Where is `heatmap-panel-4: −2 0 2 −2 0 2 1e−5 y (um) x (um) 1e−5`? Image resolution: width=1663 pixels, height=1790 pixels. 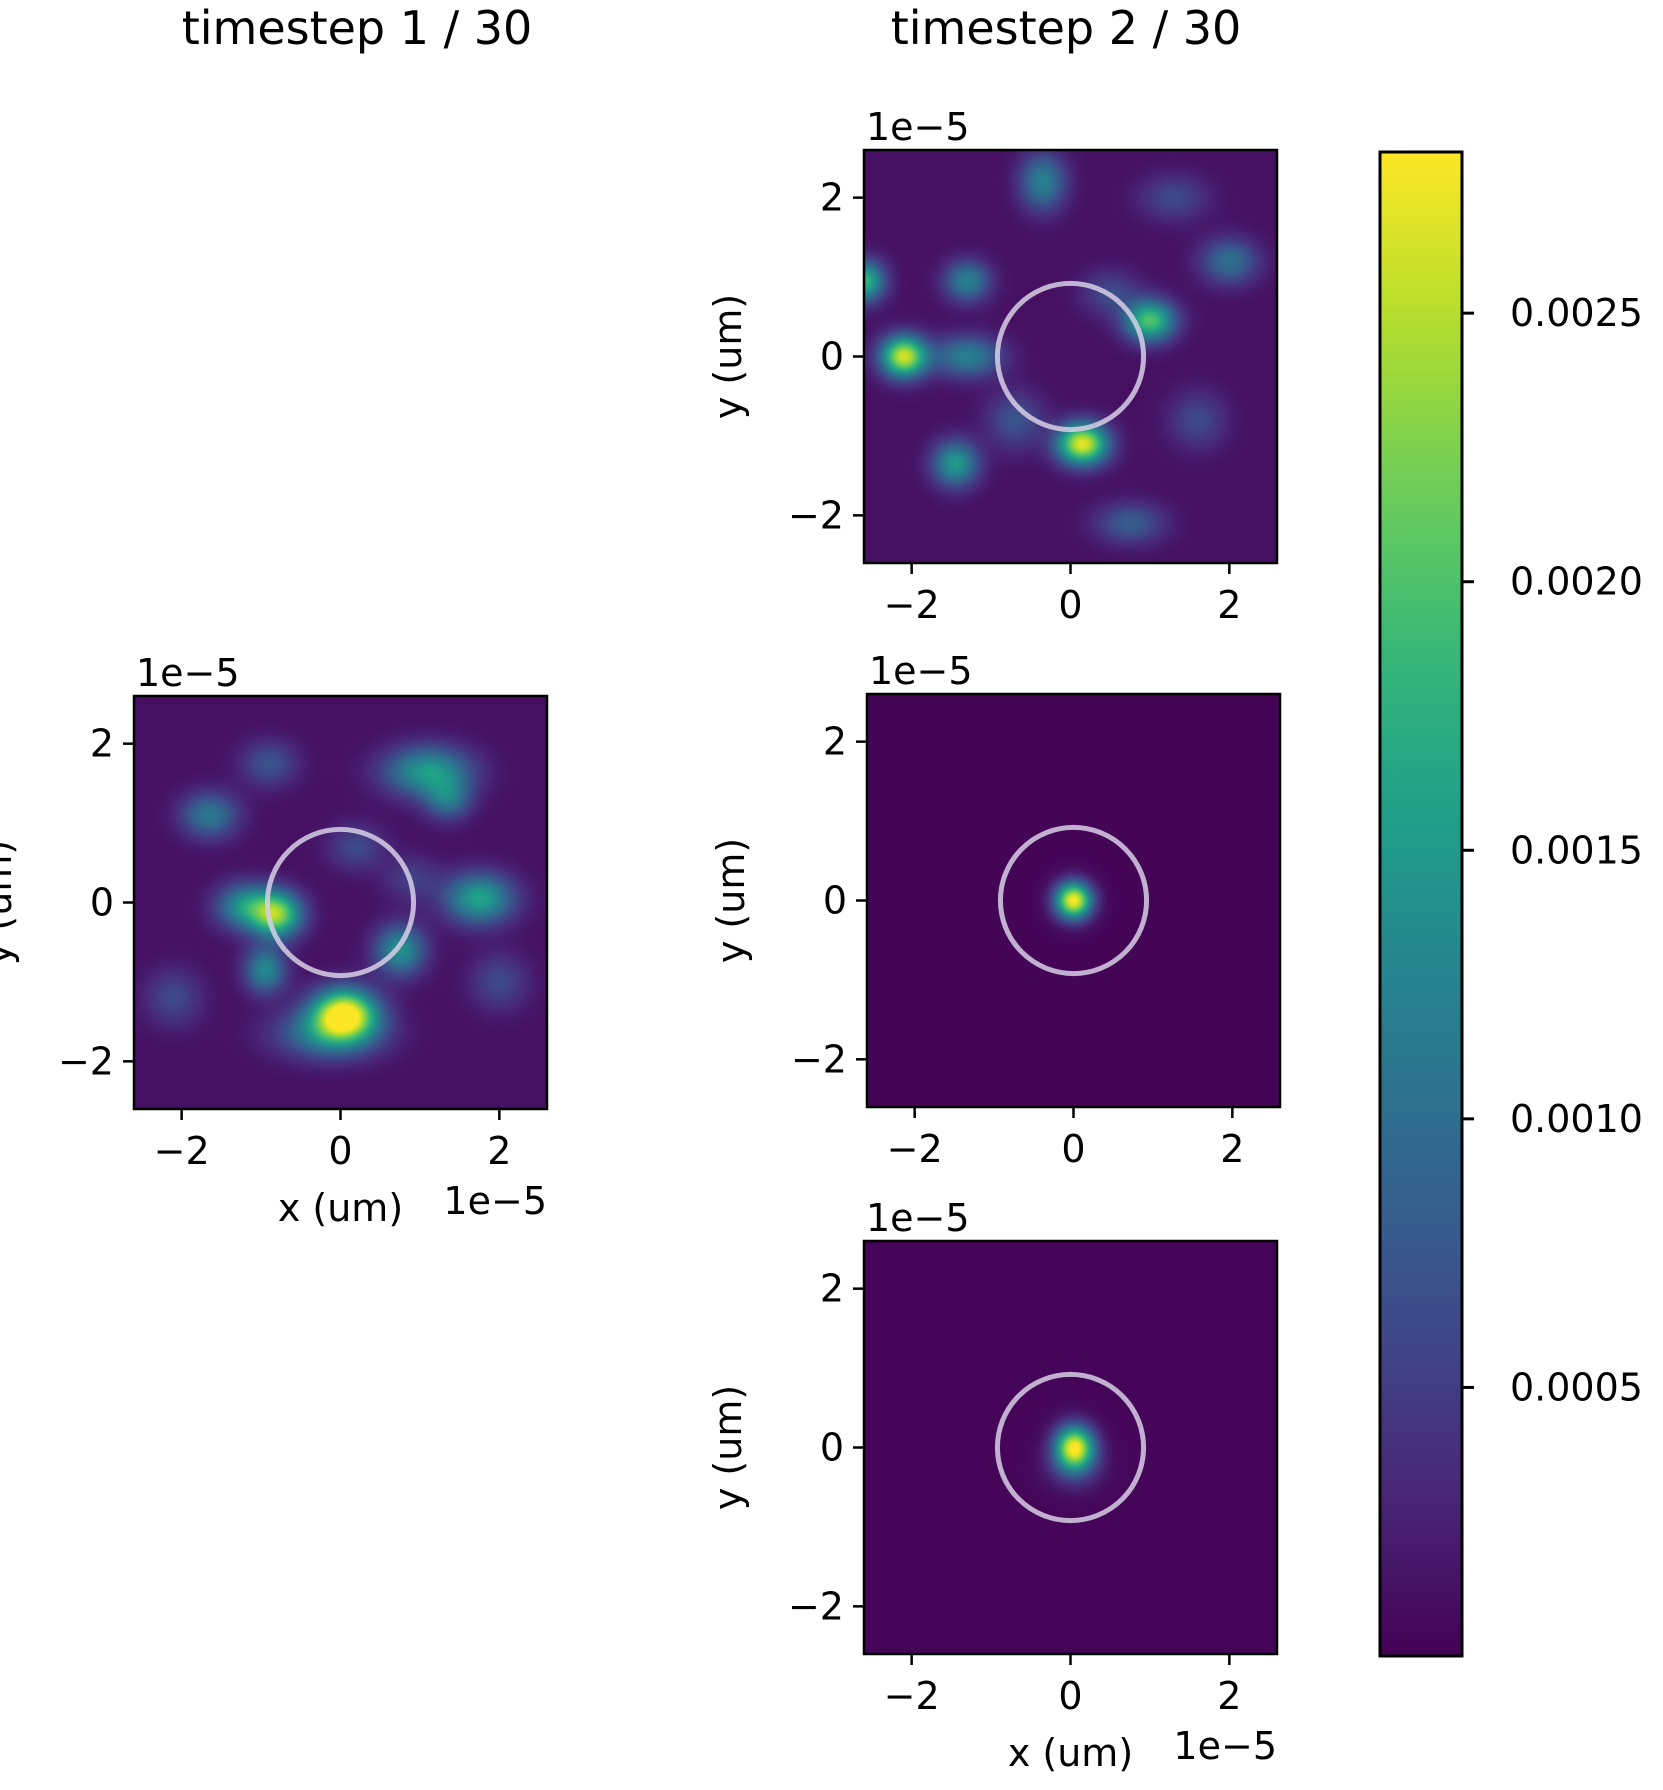 heatmap-panel-4: −2 0 2 −2 0 2 1e−5 y (um) x (um) 1e−5 is located at coordinates (992, 1485).